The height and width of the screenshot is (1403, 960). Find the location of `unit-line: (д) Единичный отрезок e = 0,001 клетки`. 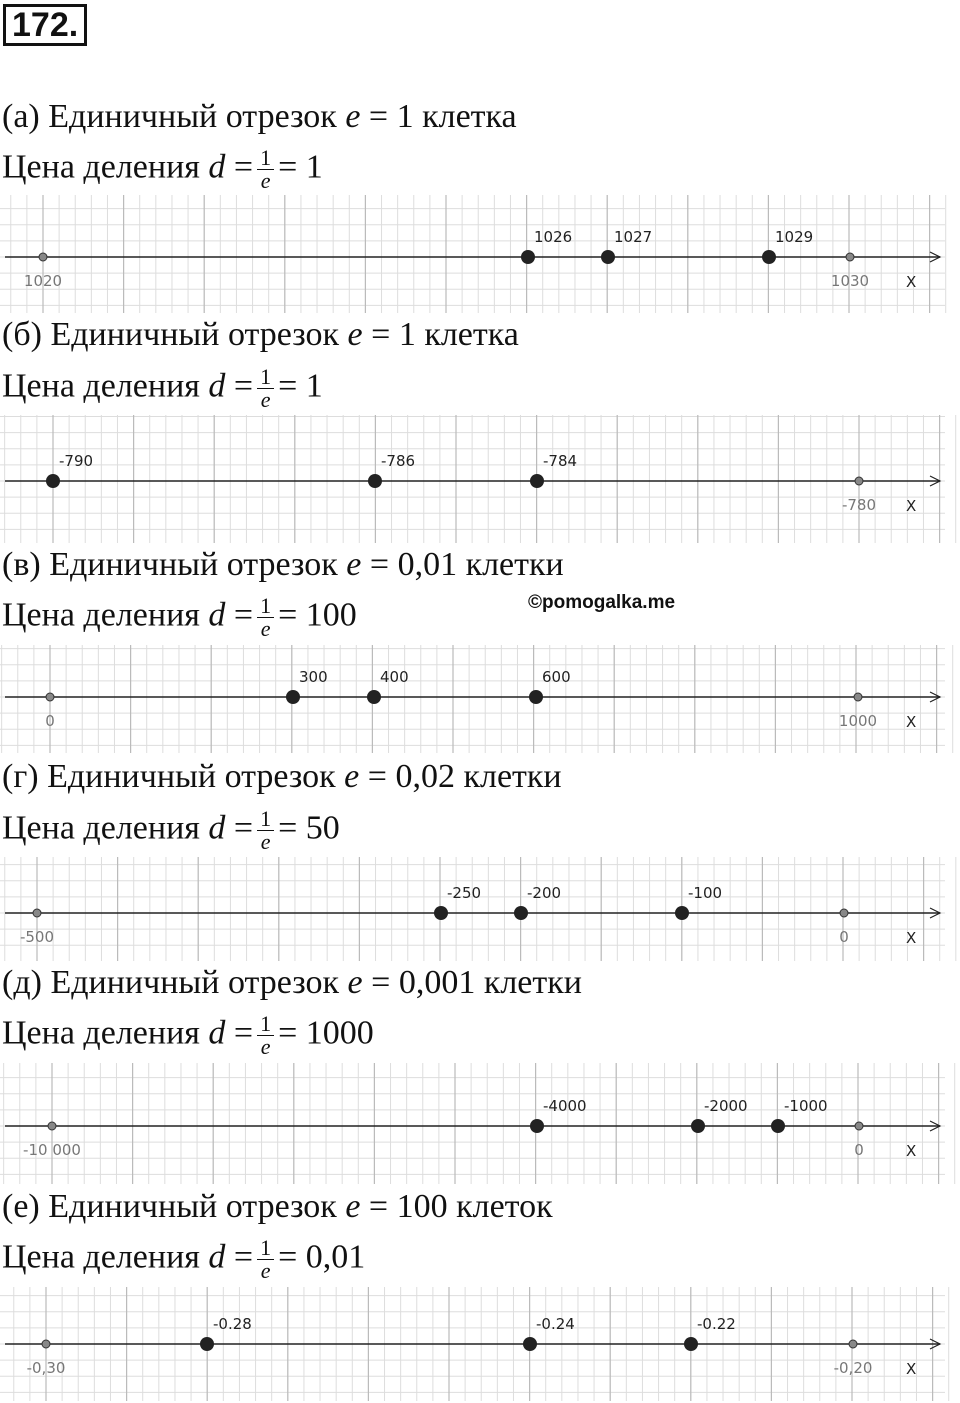

unit-line: (д) Единичный отрезок e = 0,001 клетки is located at coordinates (292, 983).